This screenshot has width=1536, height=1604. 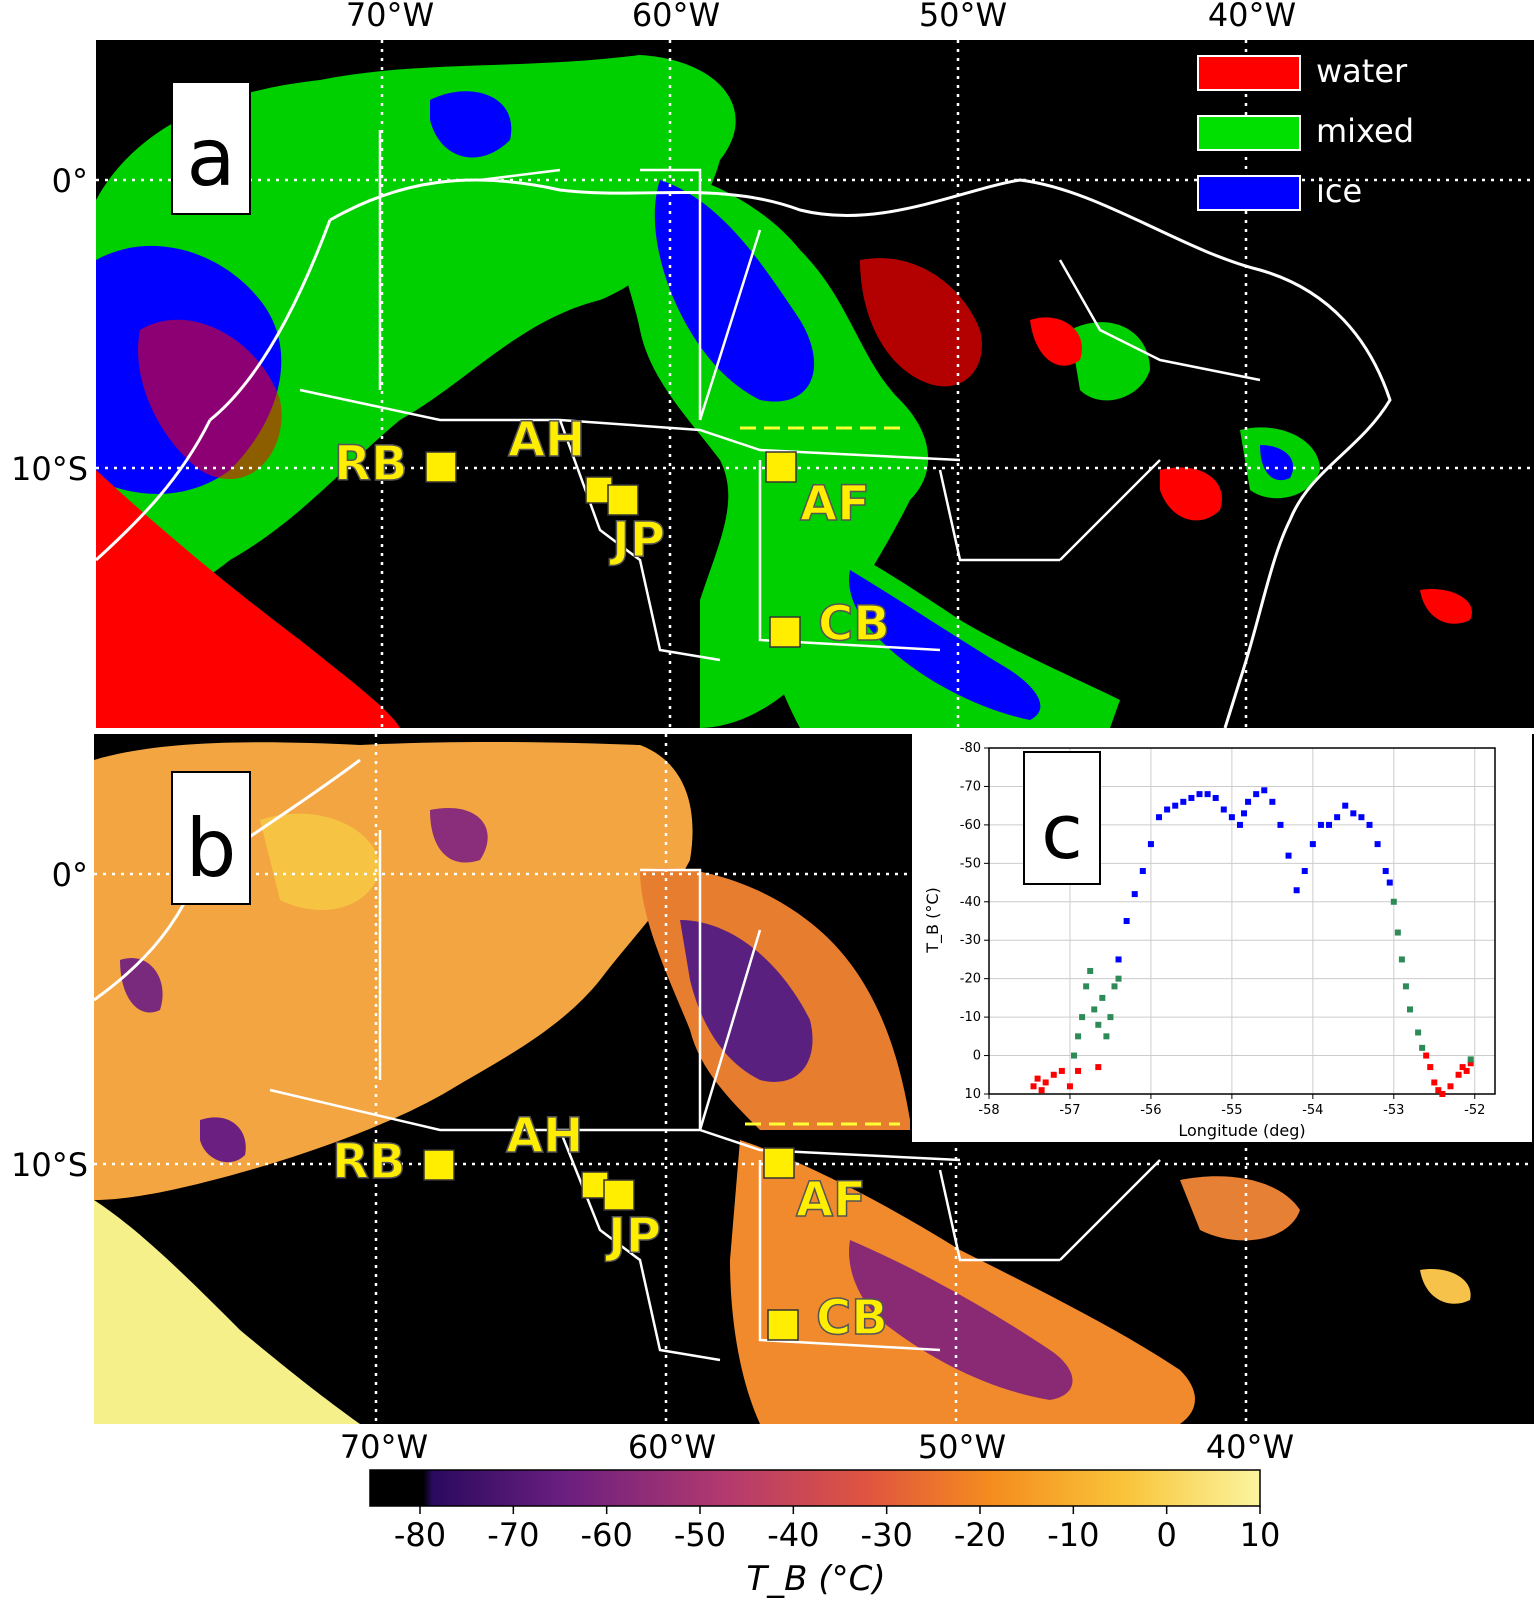 What do you see at coordinates (70, 875) in the screenshot?
I see `panel-b-lat-label-0: 0°` at bounding box center [70, 875].